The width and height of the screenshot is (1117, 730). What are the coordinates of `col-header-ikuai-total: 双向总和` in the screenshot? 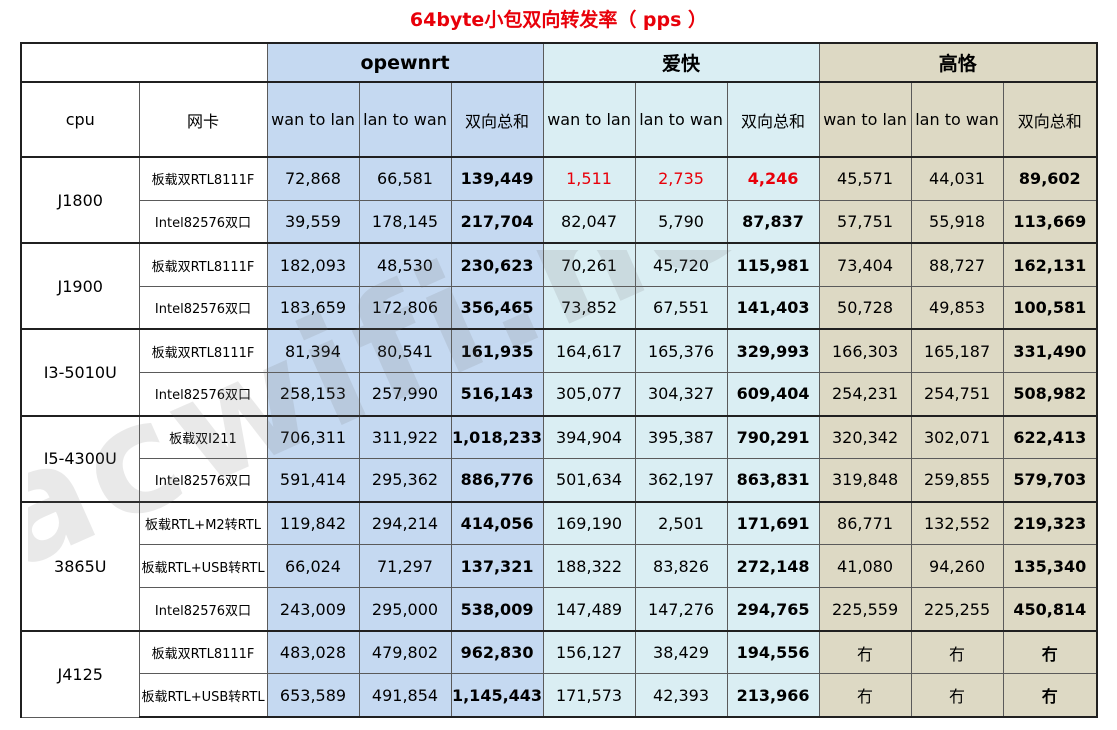 It's located at (773, 119).